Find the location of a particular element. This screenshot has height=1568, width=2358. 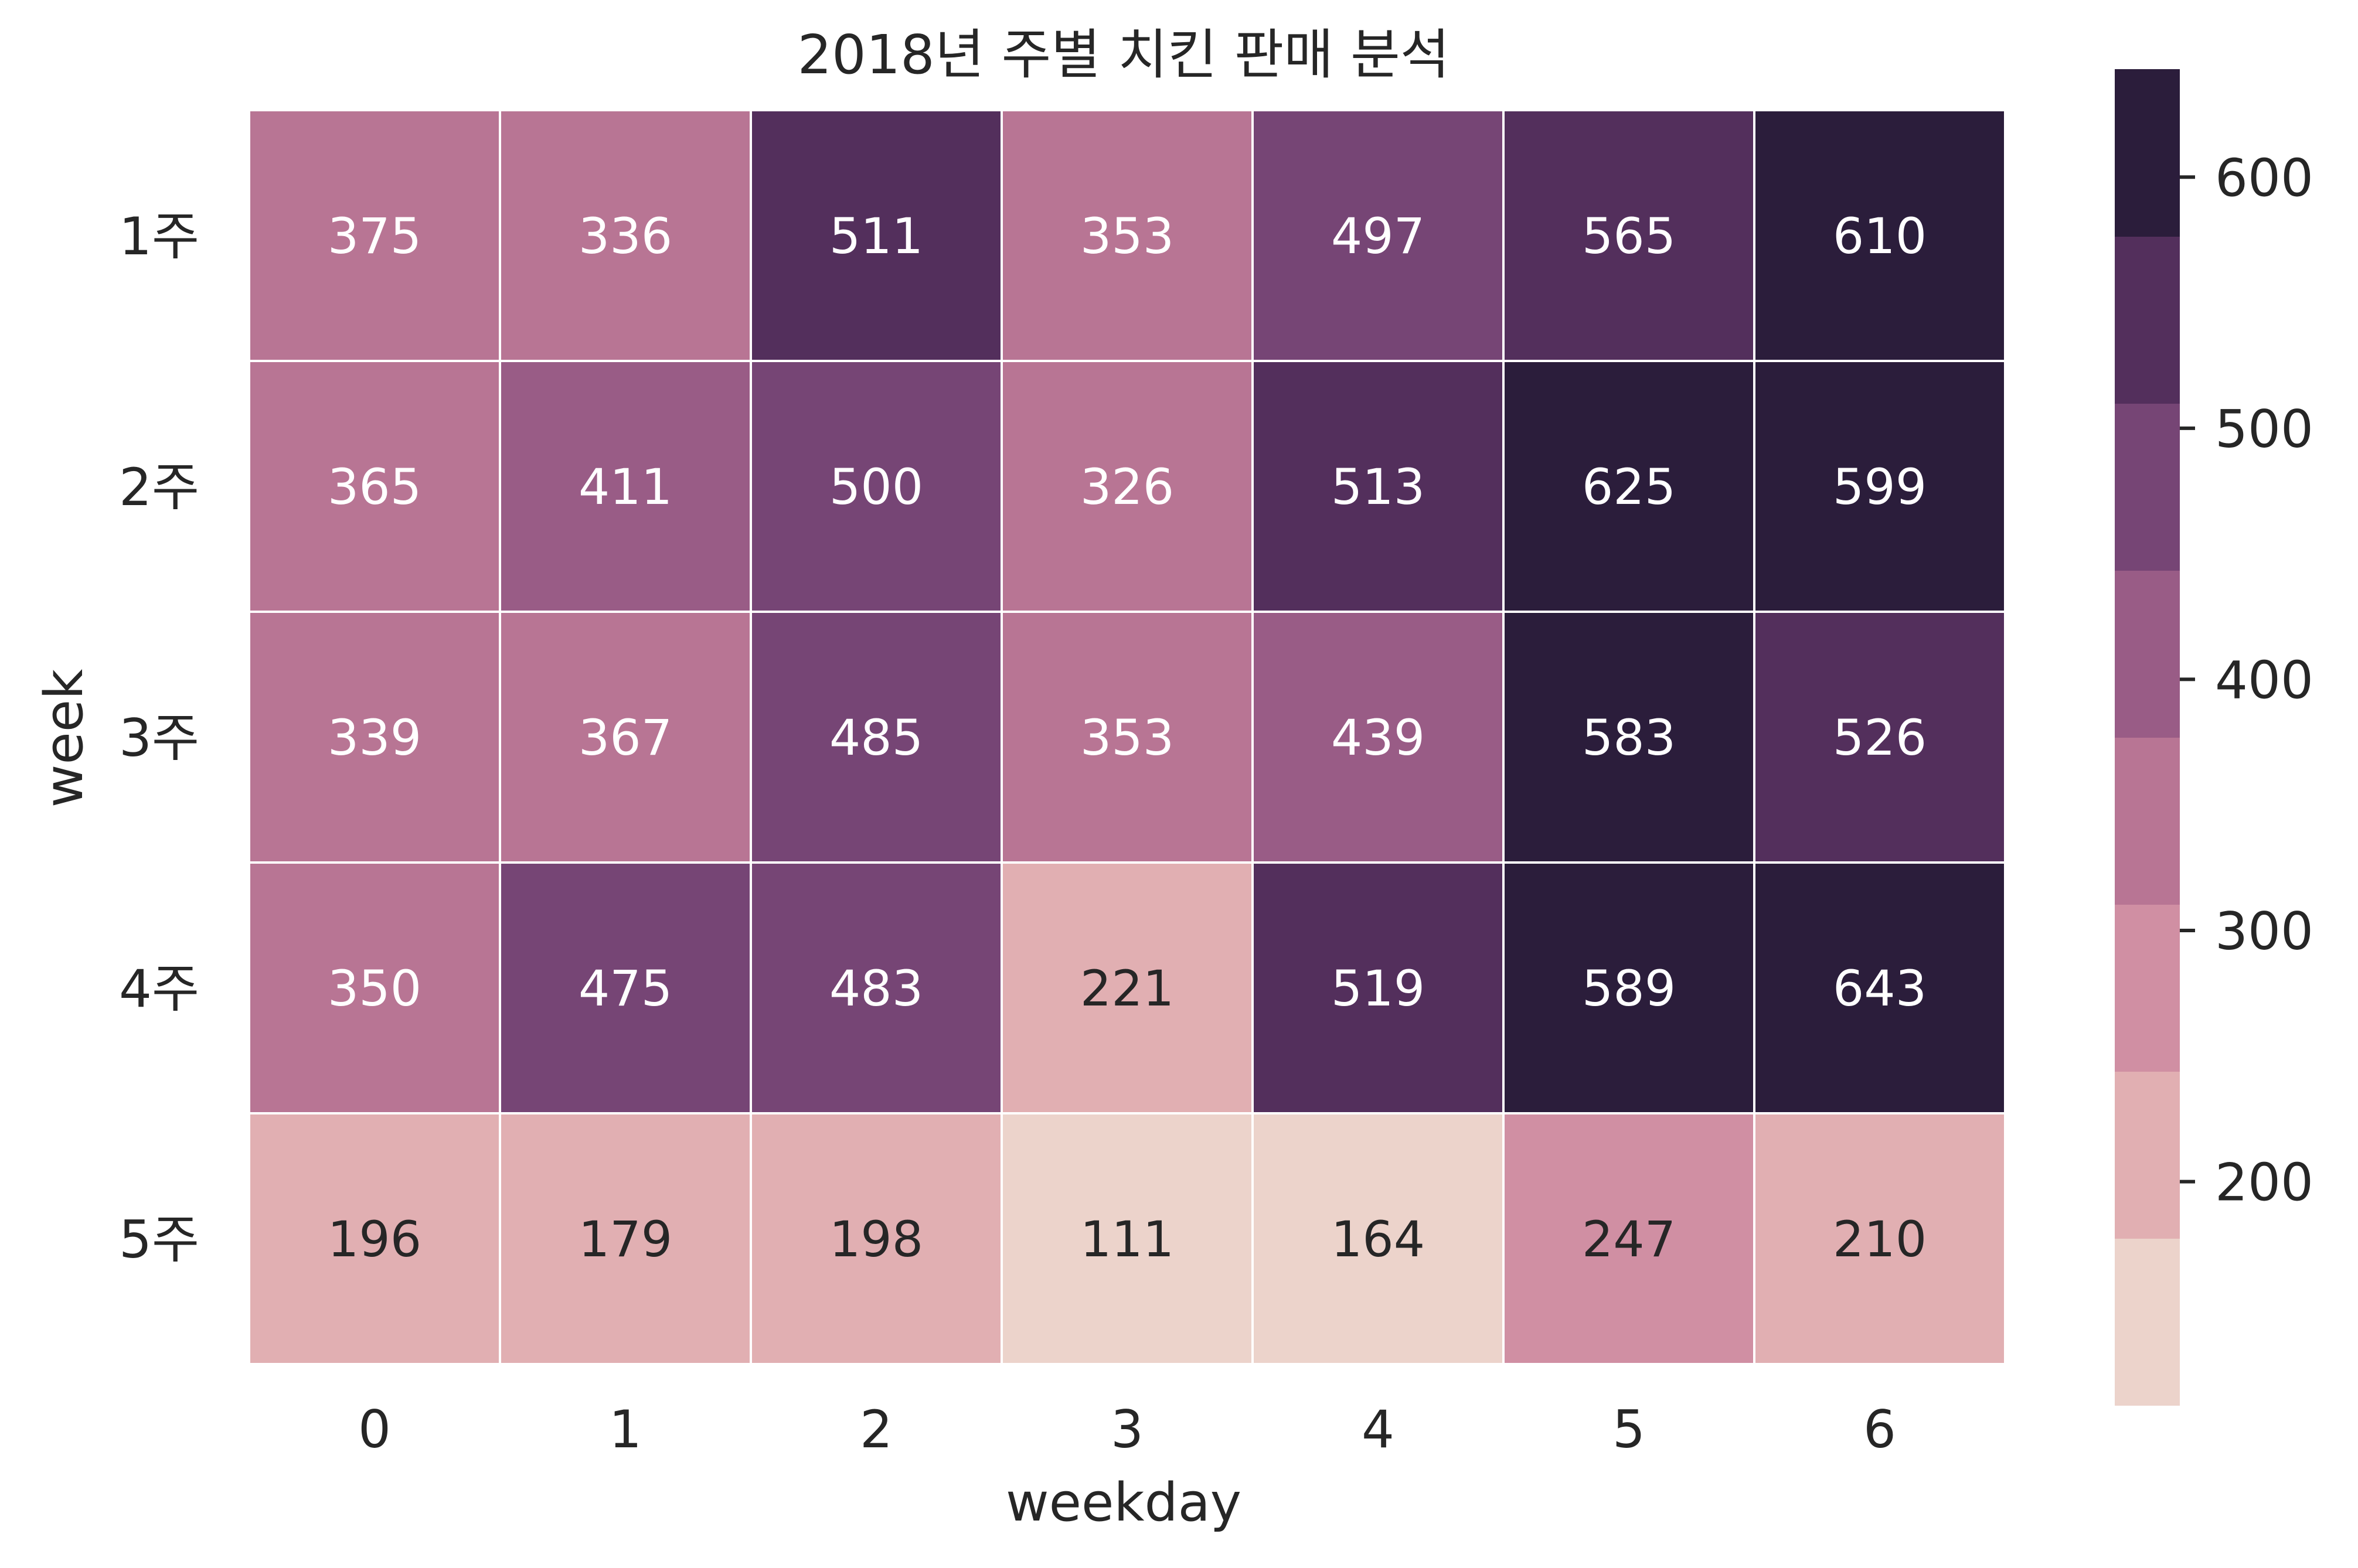

y-tick-label: 3주 is located at coordinates (159, 738).